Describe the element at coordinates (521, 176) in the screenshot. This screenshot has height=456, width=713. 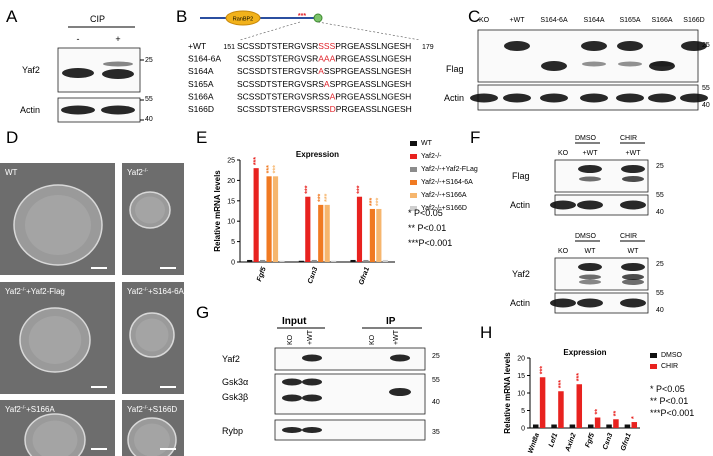
I see `label: Flag` at that location.